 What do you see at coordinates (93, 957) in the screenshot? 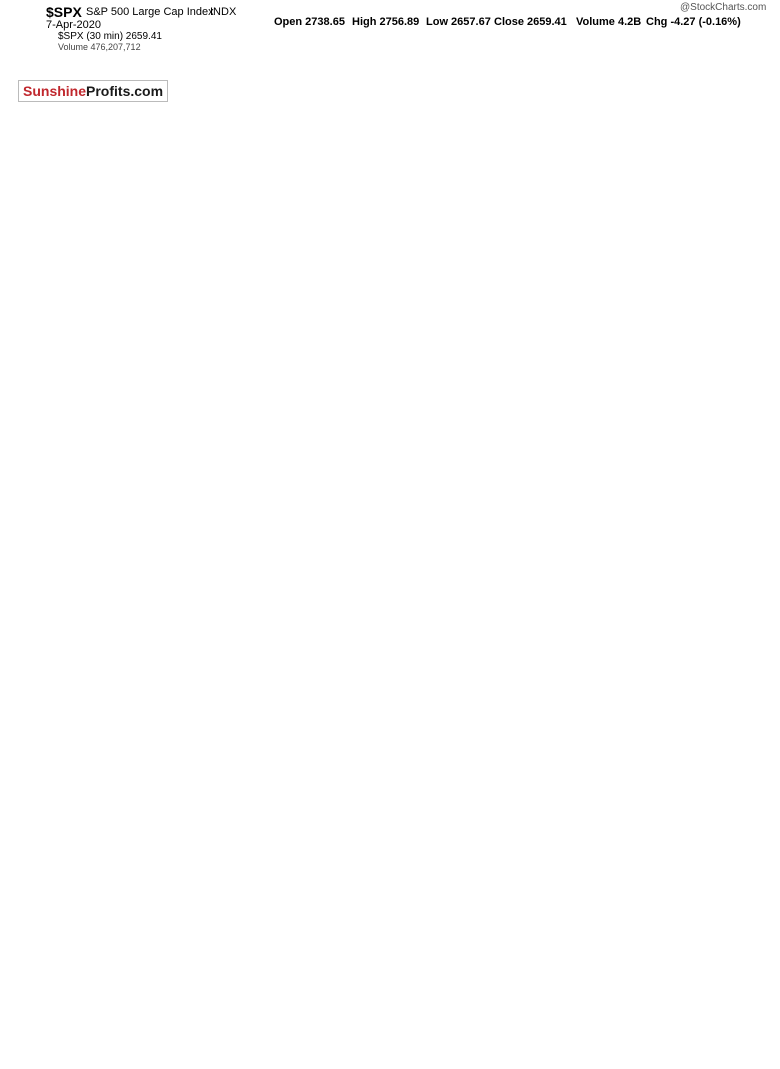
I see `perf-ma-legend: MA(200) -17.98%` at bounding box center [93, 957].